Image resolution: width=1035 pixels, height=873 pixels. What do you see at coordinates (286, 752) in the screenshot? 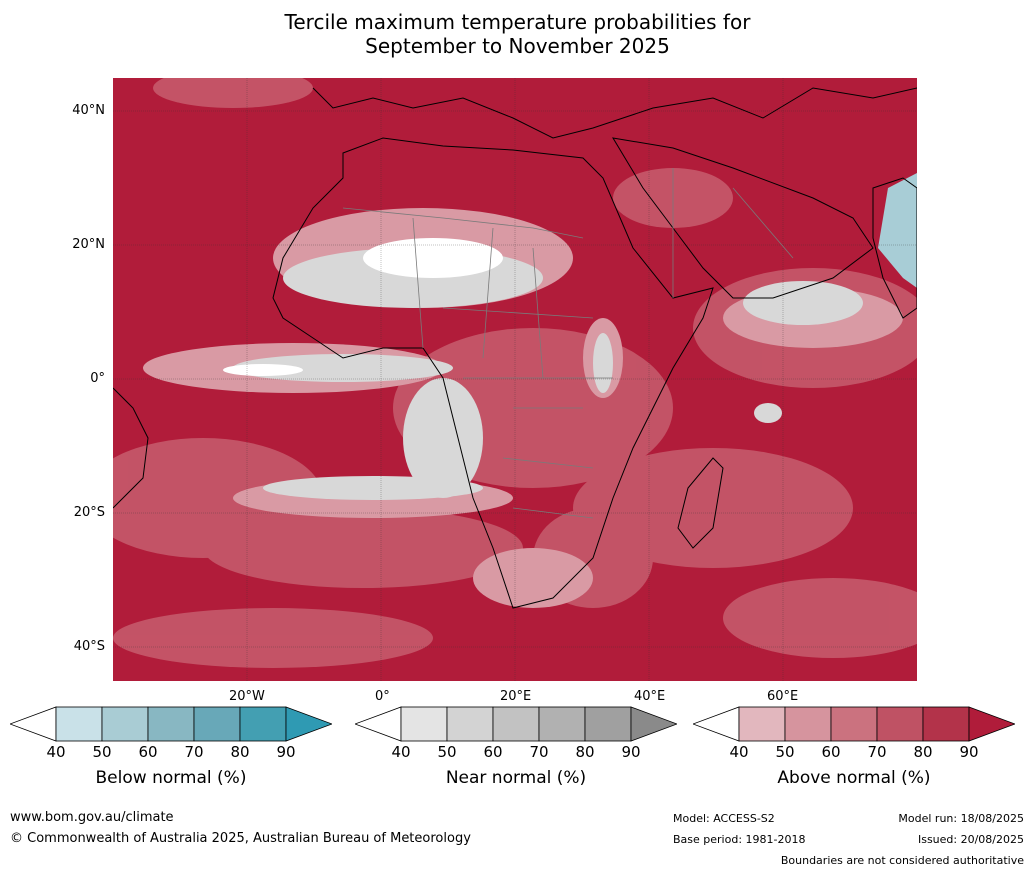
I see `colorbar-below-tick-label: 90` at bounding box center [286, 752].